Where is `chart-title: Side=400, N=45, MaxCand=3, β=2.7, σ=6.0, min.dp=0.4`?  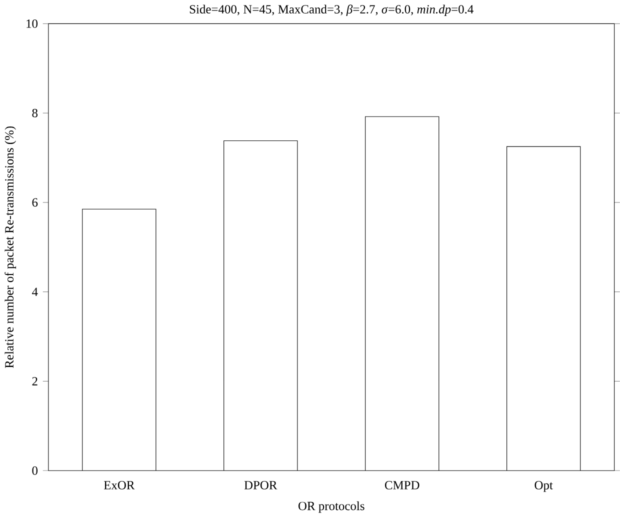 chart-title: Side=400, N=45, MaxCand=3, β=2.7, σ=6.0, min.dp=0.4 is located at coordinates (332, 10).